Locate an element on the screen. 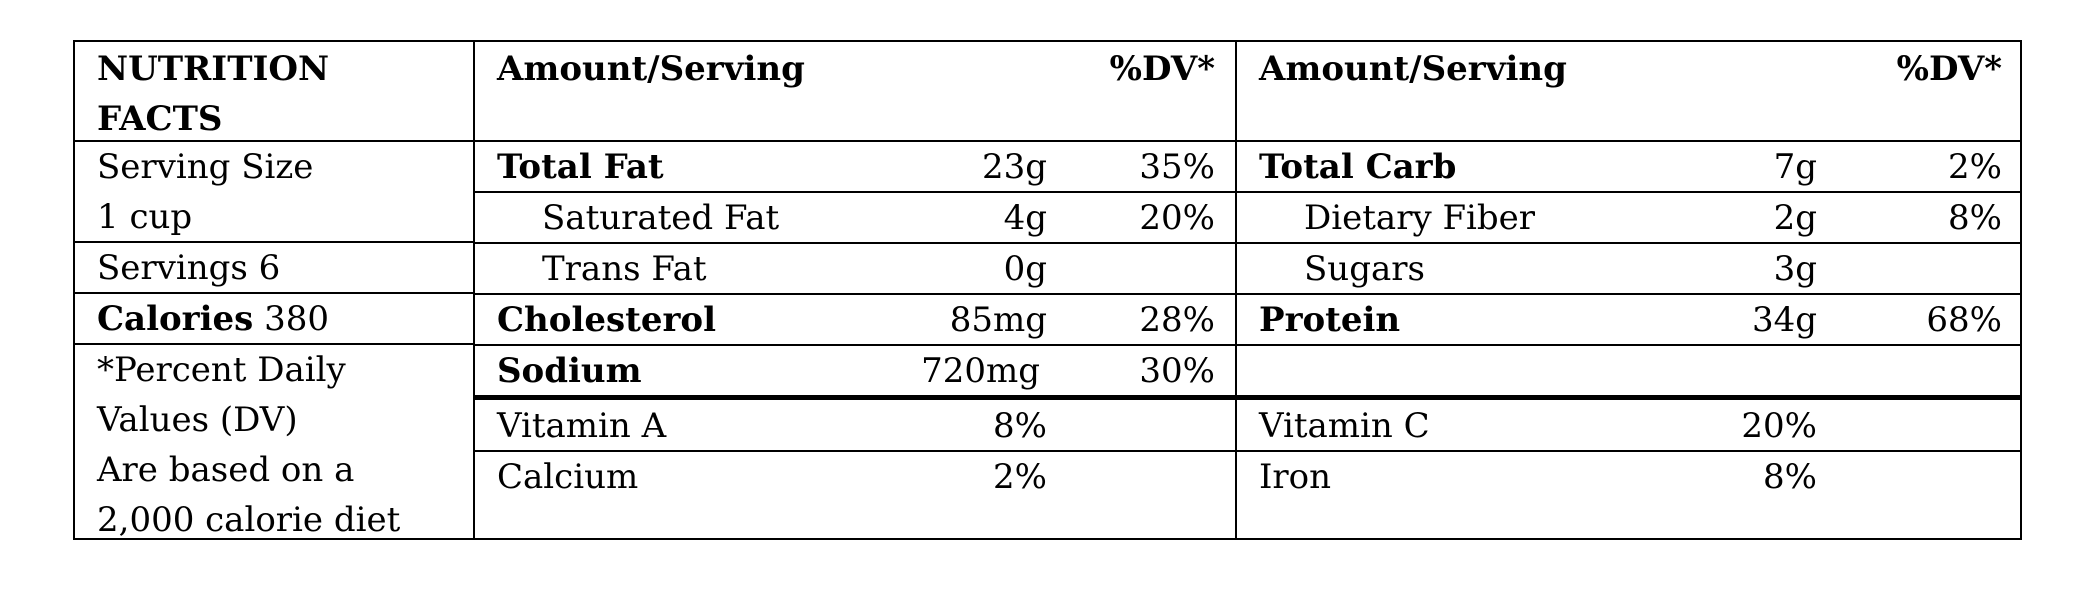  nutrient-amount: 85mg is located at coordinates (998, 320).